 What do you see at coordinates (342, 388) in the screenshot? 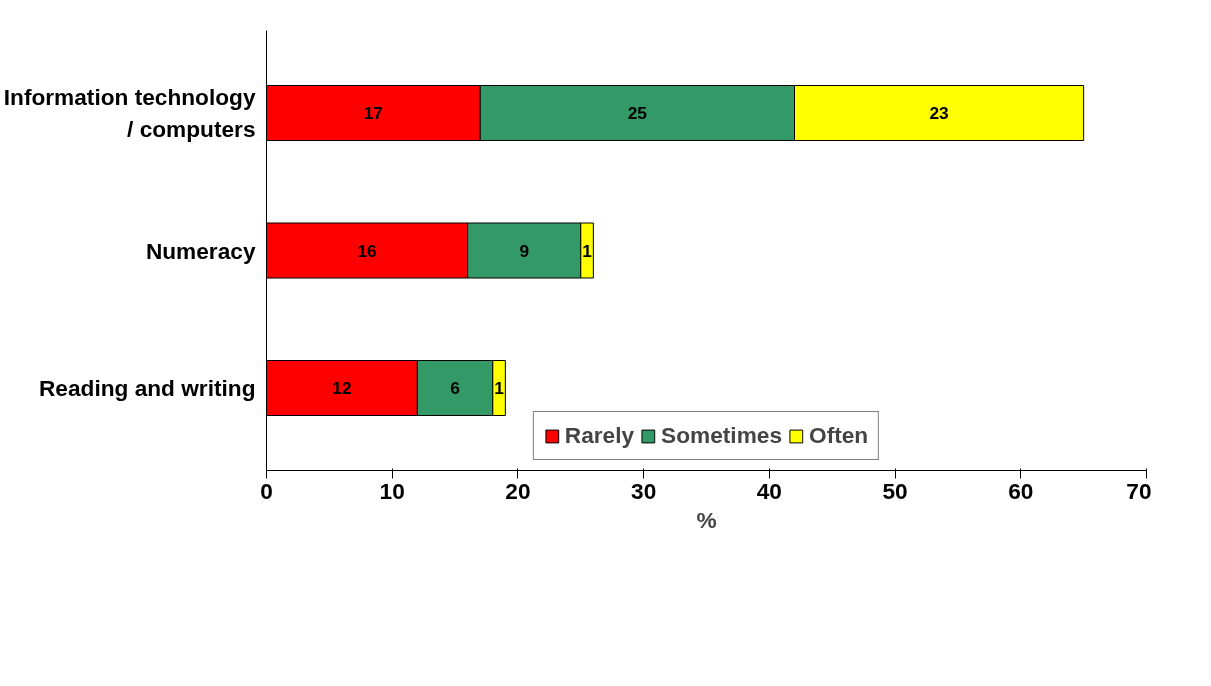
I see `data-label: 12` at bounding box center [342, 388].